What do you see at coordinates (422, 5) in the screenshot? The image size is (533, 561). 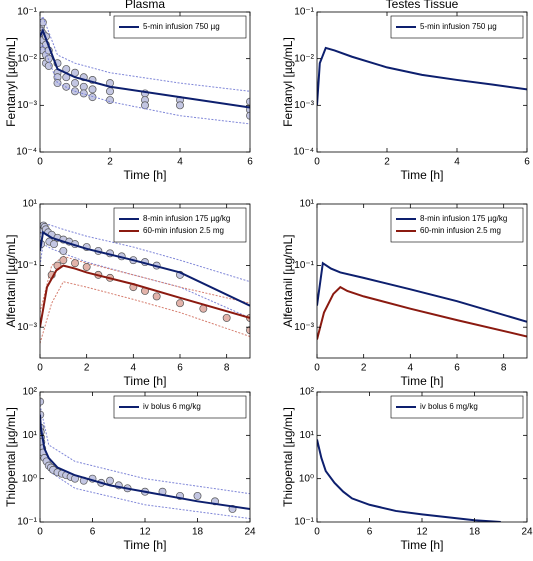 I see `panel-title: Testes Tissue` at bounding box center [422, 5].